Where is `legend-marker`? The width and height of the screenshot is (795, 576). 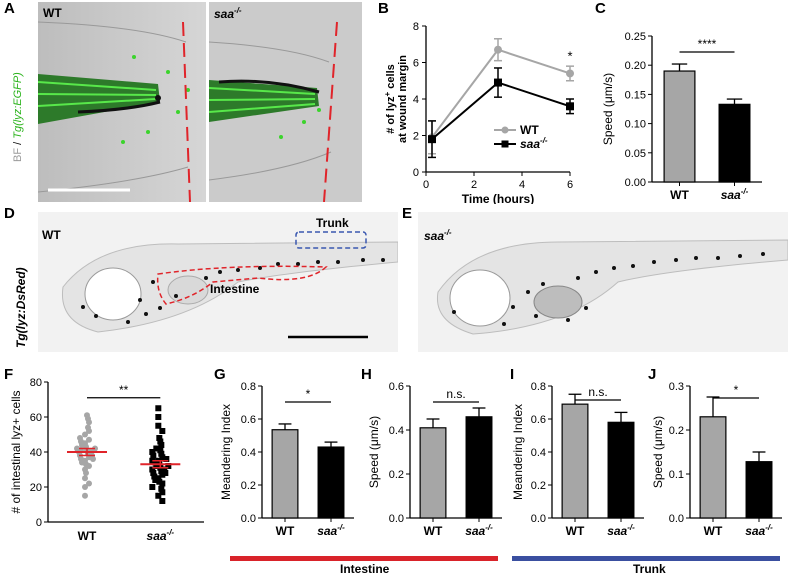
legend-marker is located at coordinates (505, 130).